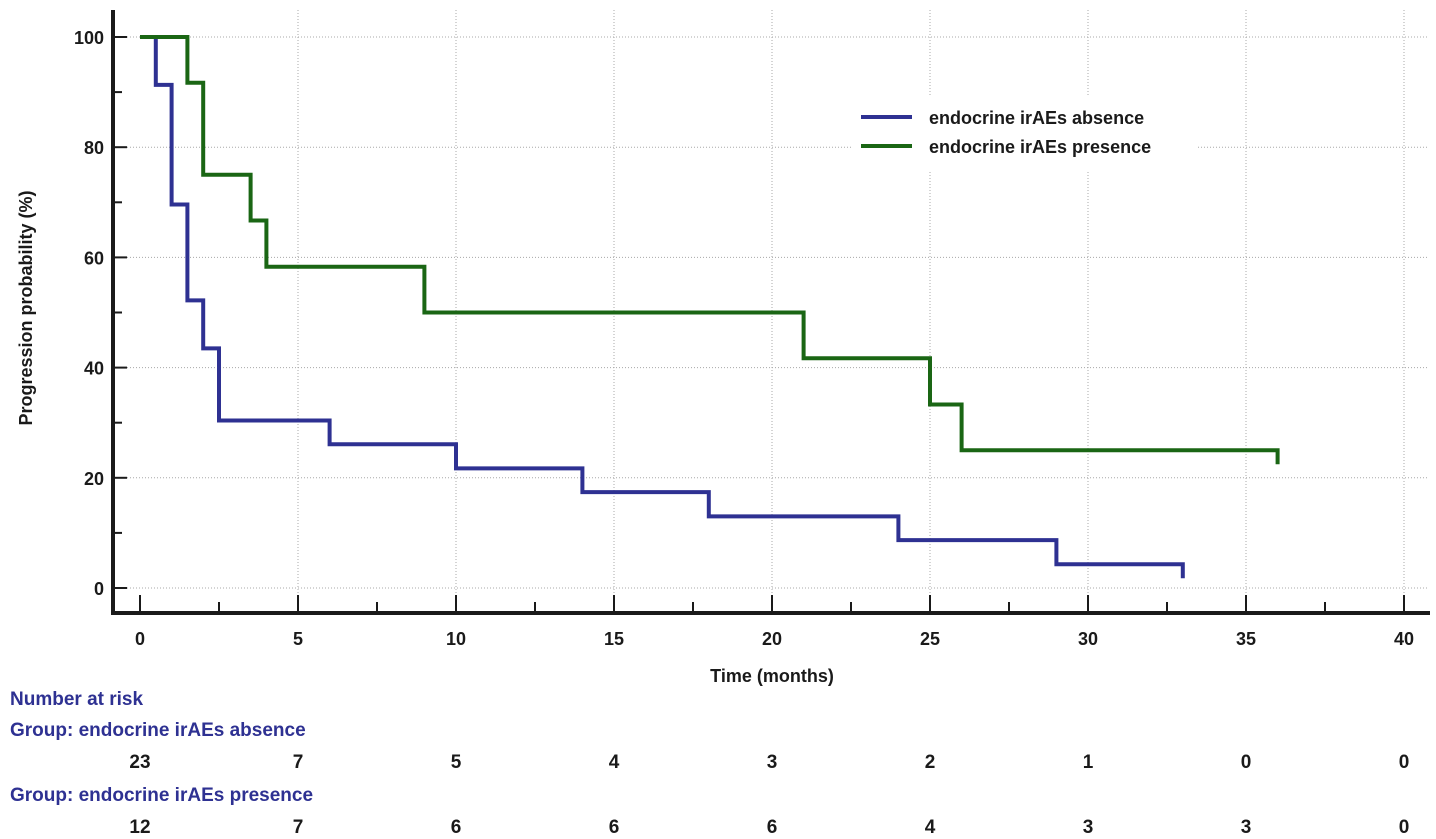 This screenshot has height=839, width=1436. What do you see at coordinates (94, 479) in the screenshot?
I see `y-tick-label-20: 20` at bounding box center [94, 479].